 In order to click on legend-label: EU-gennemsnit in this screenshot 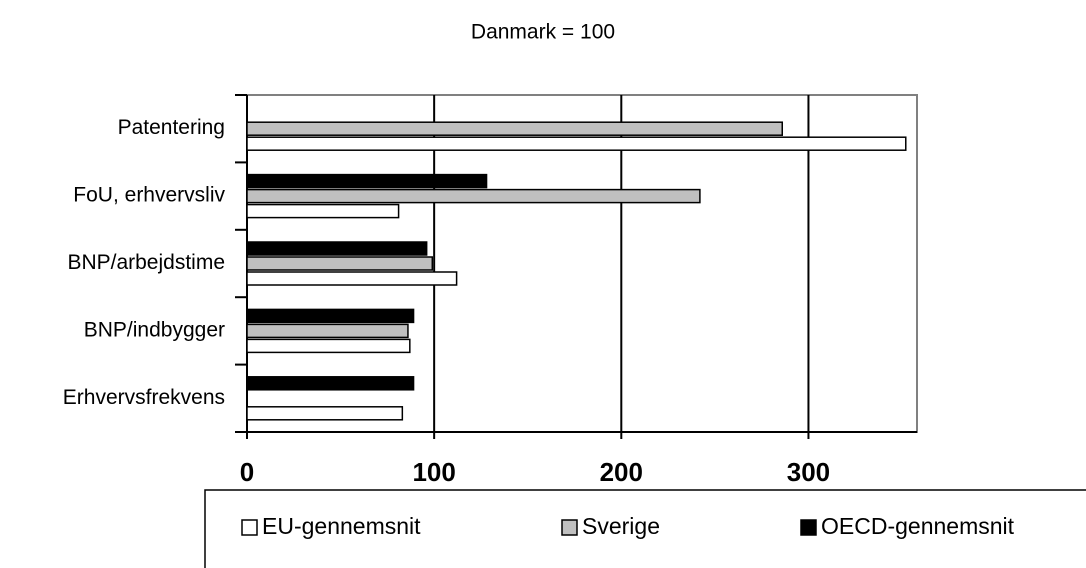, I will do `click(341, 526)`.